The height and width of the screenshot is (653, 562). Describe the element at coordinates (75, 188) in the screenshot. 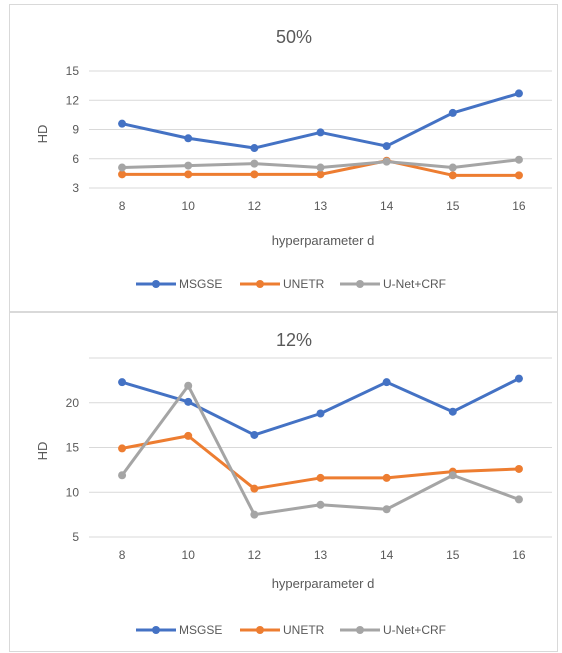

I see `y-tick-label: 3` at that location.